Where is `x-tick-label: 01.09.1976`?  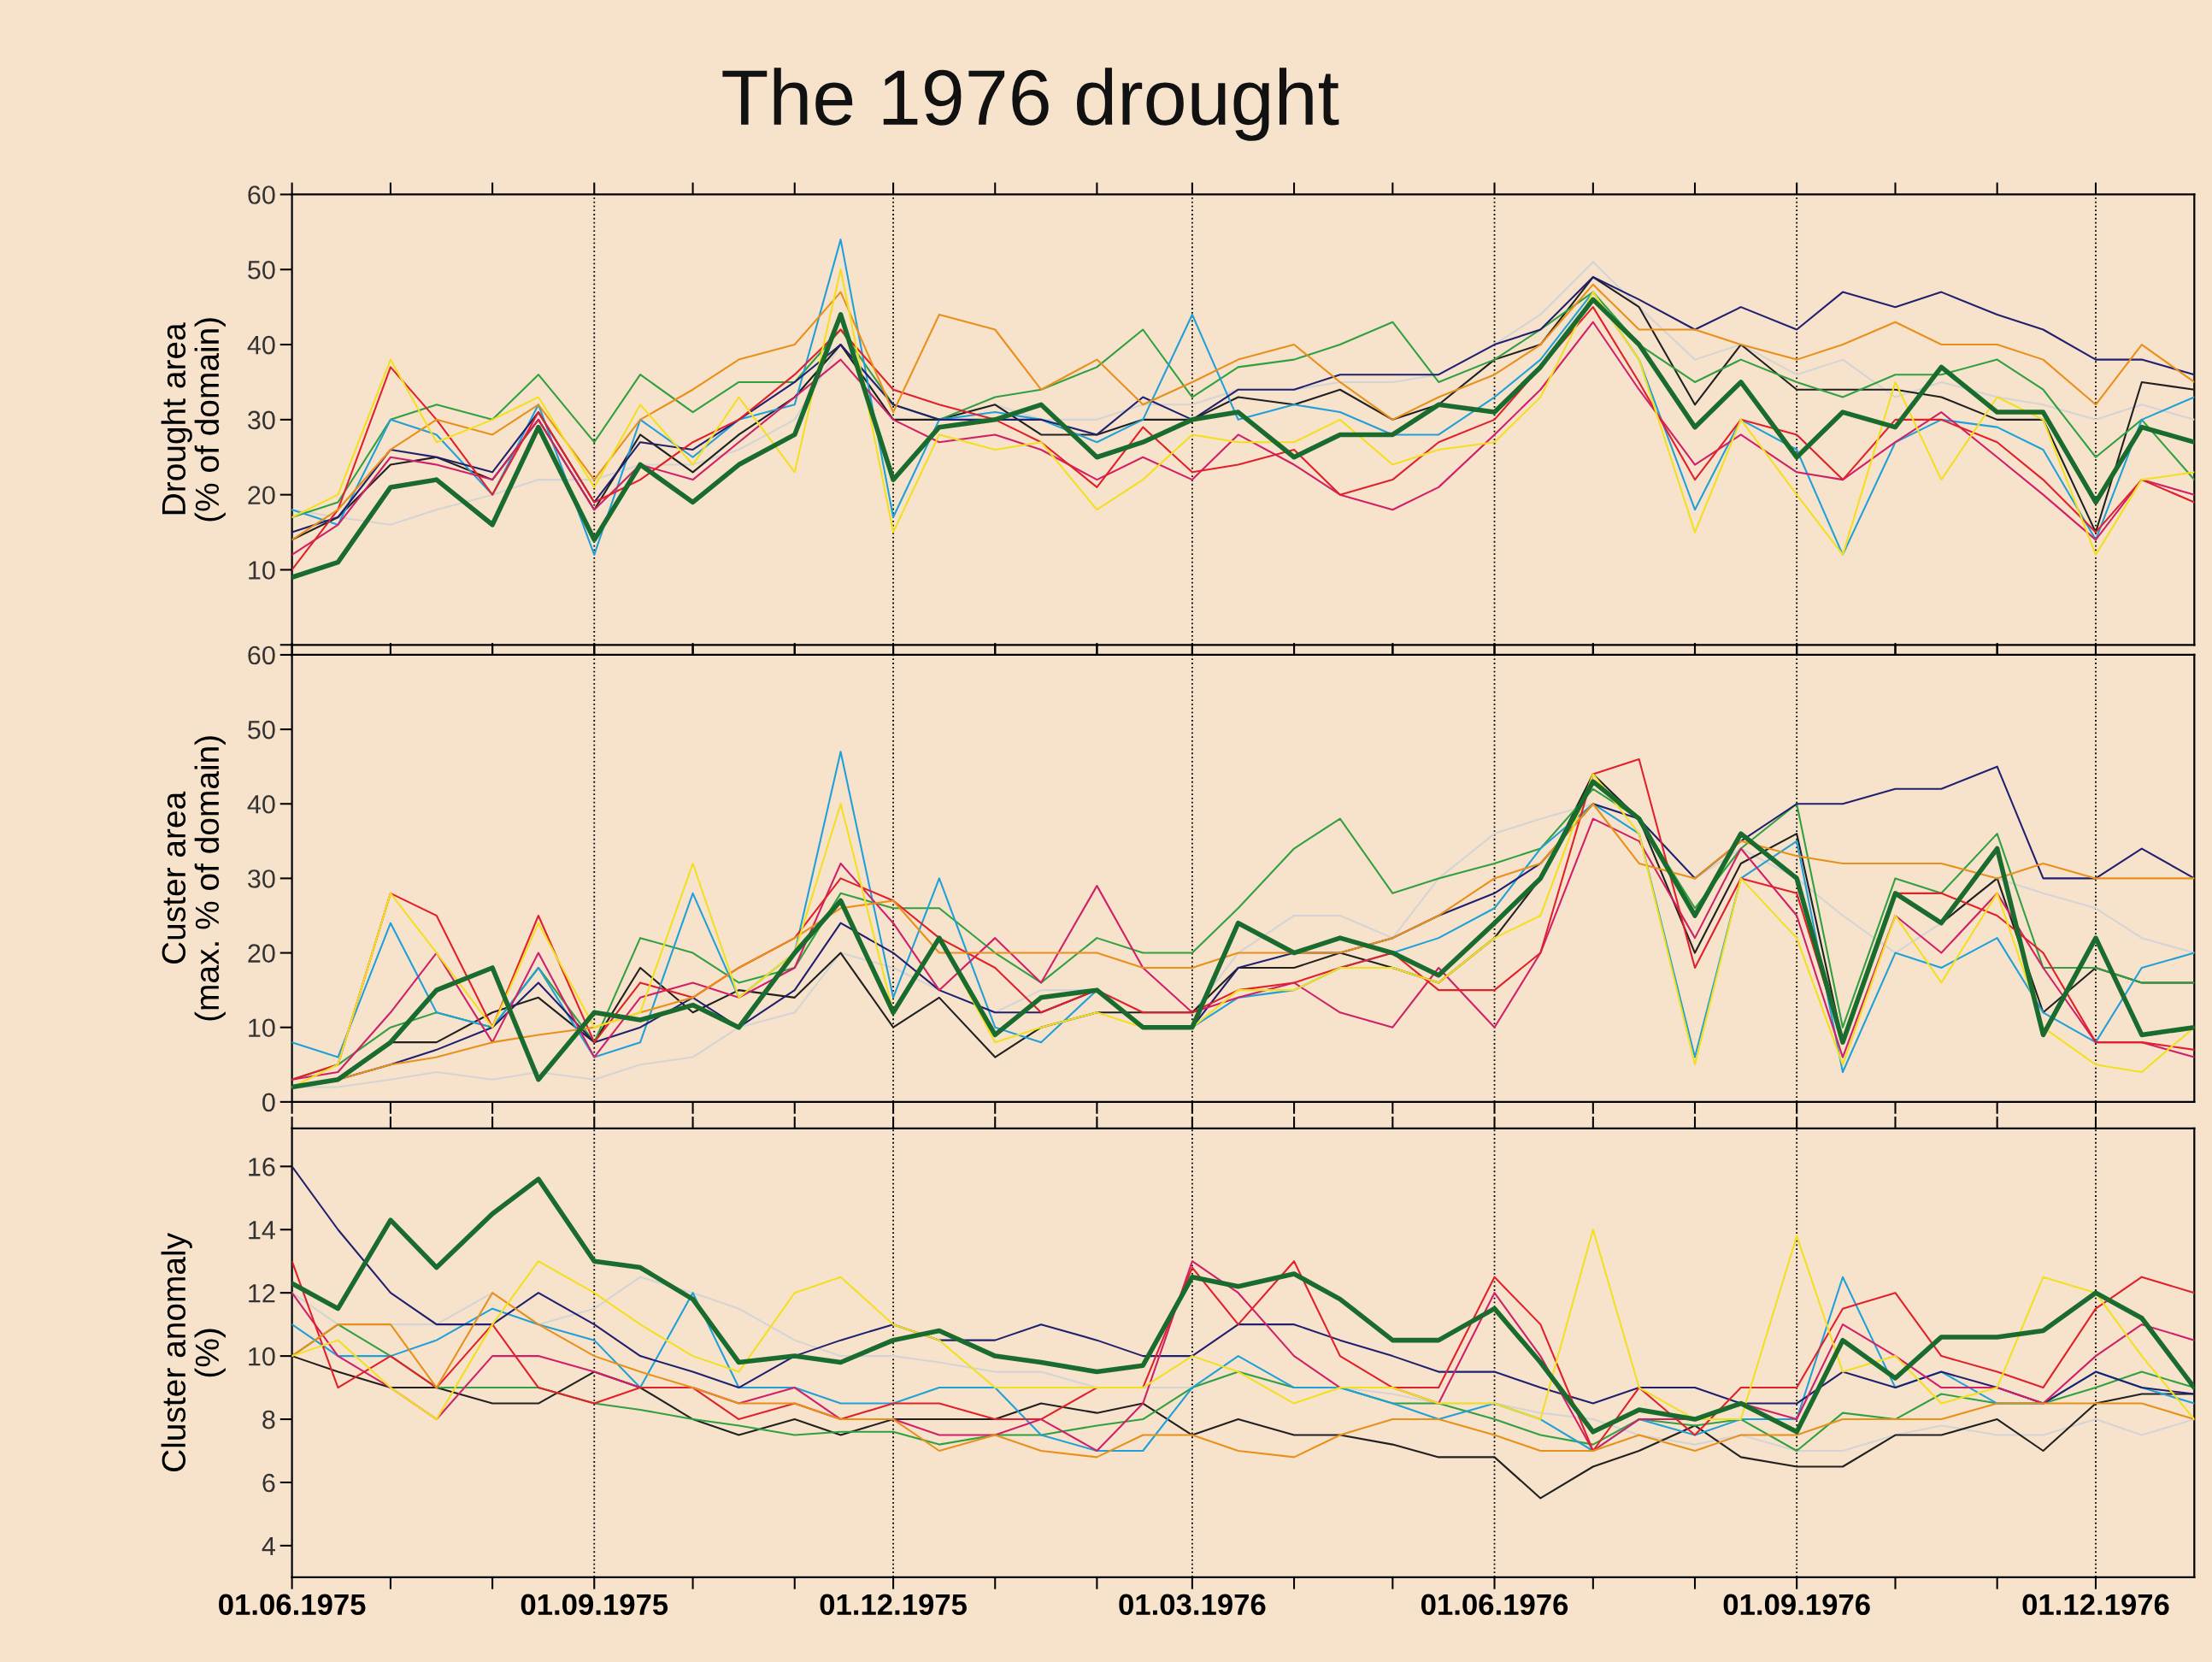 x-tick-label: 01.09.1976 is located at coordinates (1796, 1605).